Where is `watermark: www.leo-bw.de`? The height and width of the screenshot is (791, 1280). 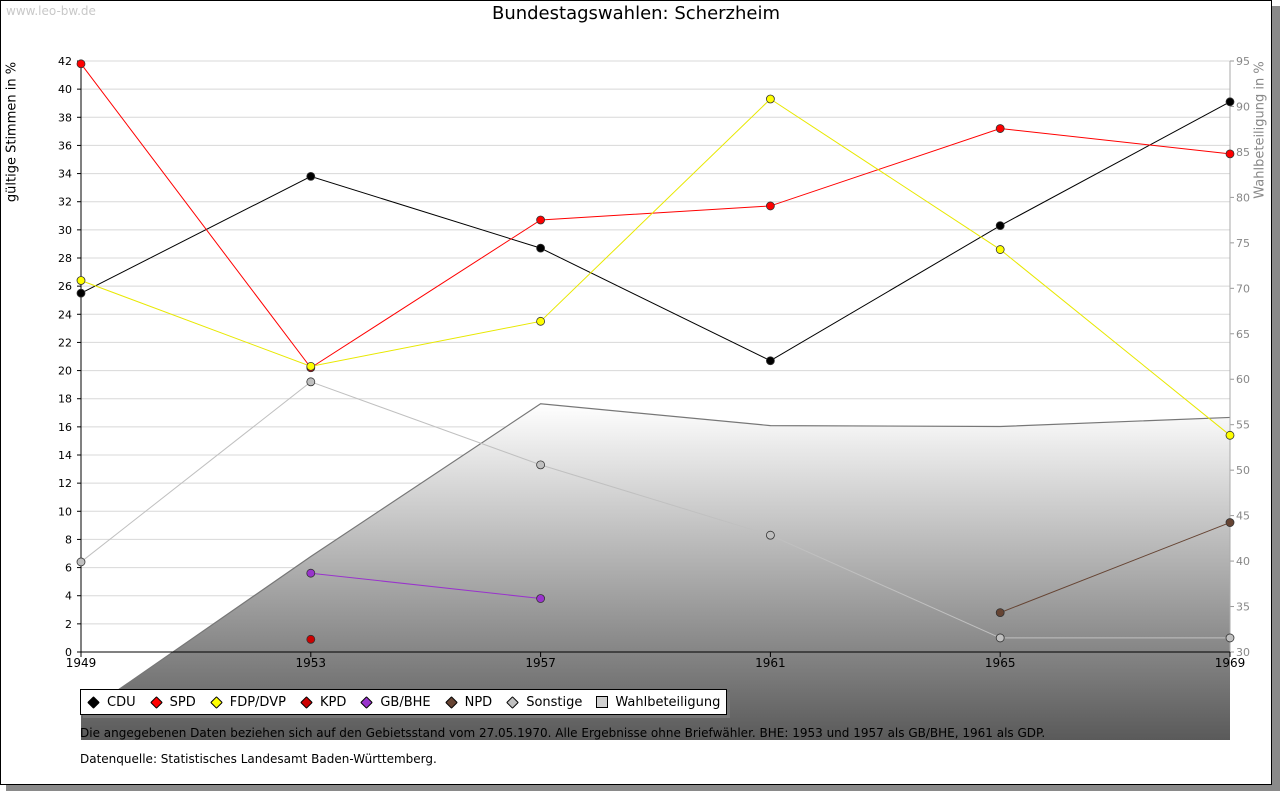 watermark: www.leo-bw.de is located at coordinates (51, 11).